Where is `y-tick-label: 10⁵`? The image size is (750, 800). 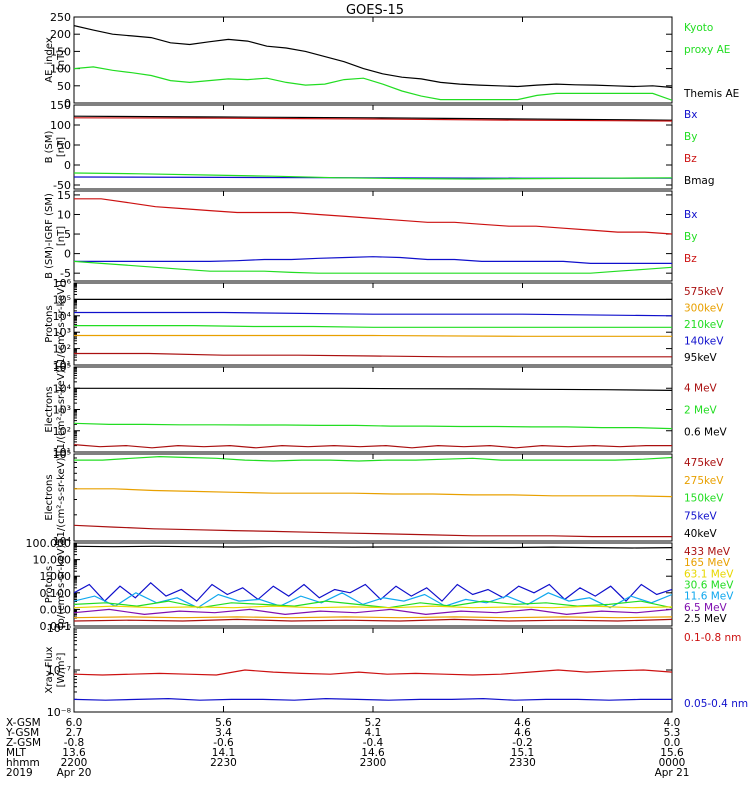 y-tick-label: 10⁵ is located at coordinates (62, 299).